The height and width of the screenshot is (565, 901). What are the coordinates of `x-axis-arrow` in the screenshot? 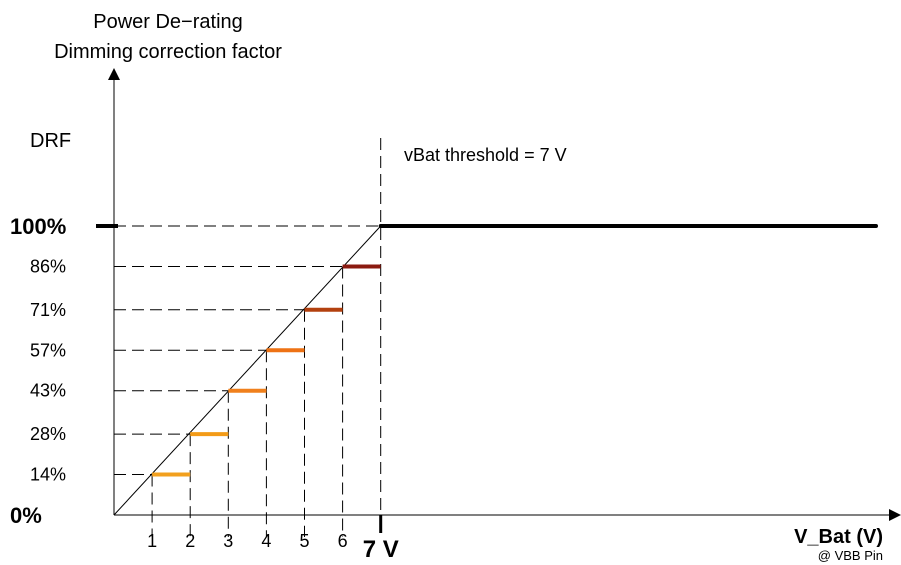 It's located at (895, 515).